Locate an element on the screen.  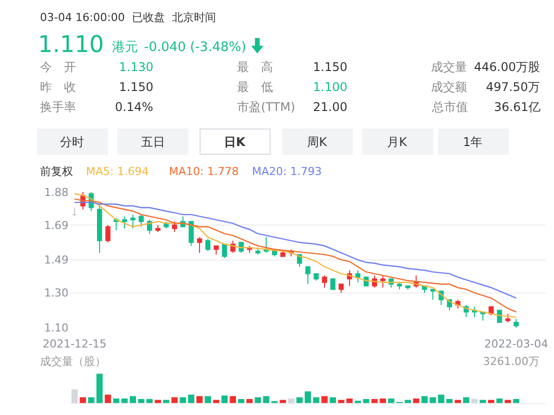
text: MA20: 1.793 is located at coordinates (287, 171).